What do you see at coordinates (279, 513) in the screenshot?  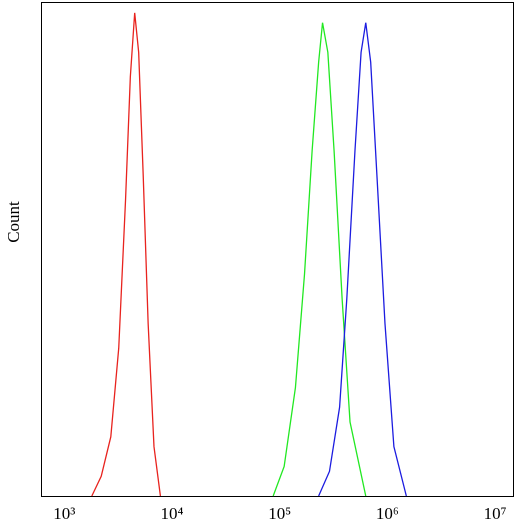 I see `x-tick-label: 10⁵` at bounding box center [279, 513].